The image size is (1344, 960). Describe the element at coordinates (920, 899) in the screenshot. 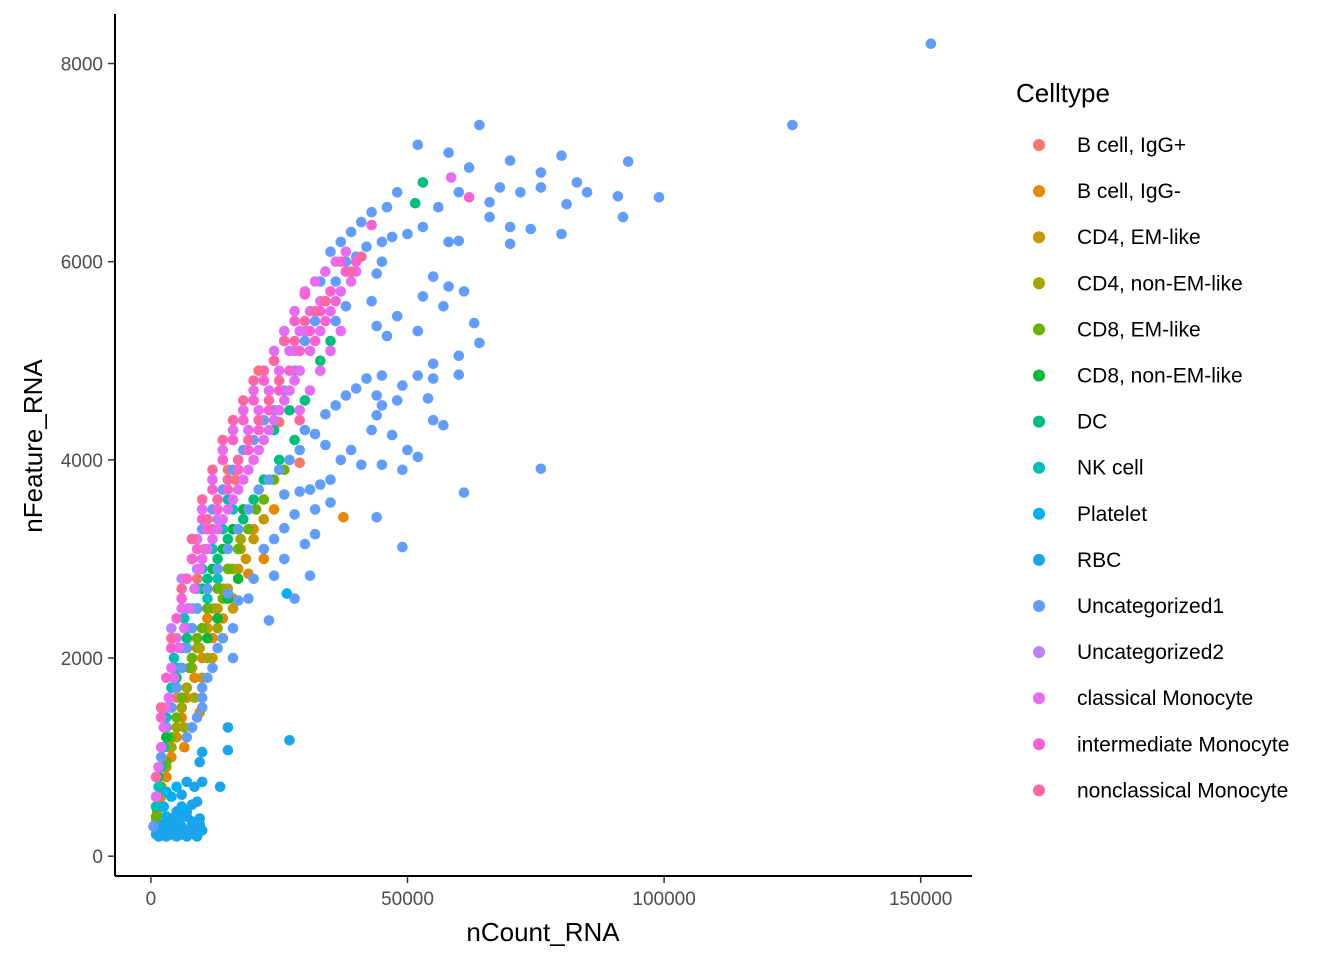

I see `x-tick-label: 150000` at that location.